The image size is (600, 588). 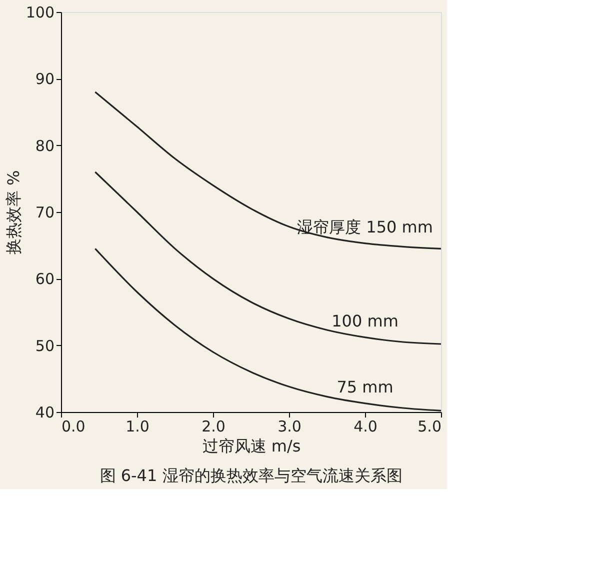 What do you see at coordinates (365, 320) in the screenshot?
I see `series-label: 100 mm` at bounding box center [365, 320].